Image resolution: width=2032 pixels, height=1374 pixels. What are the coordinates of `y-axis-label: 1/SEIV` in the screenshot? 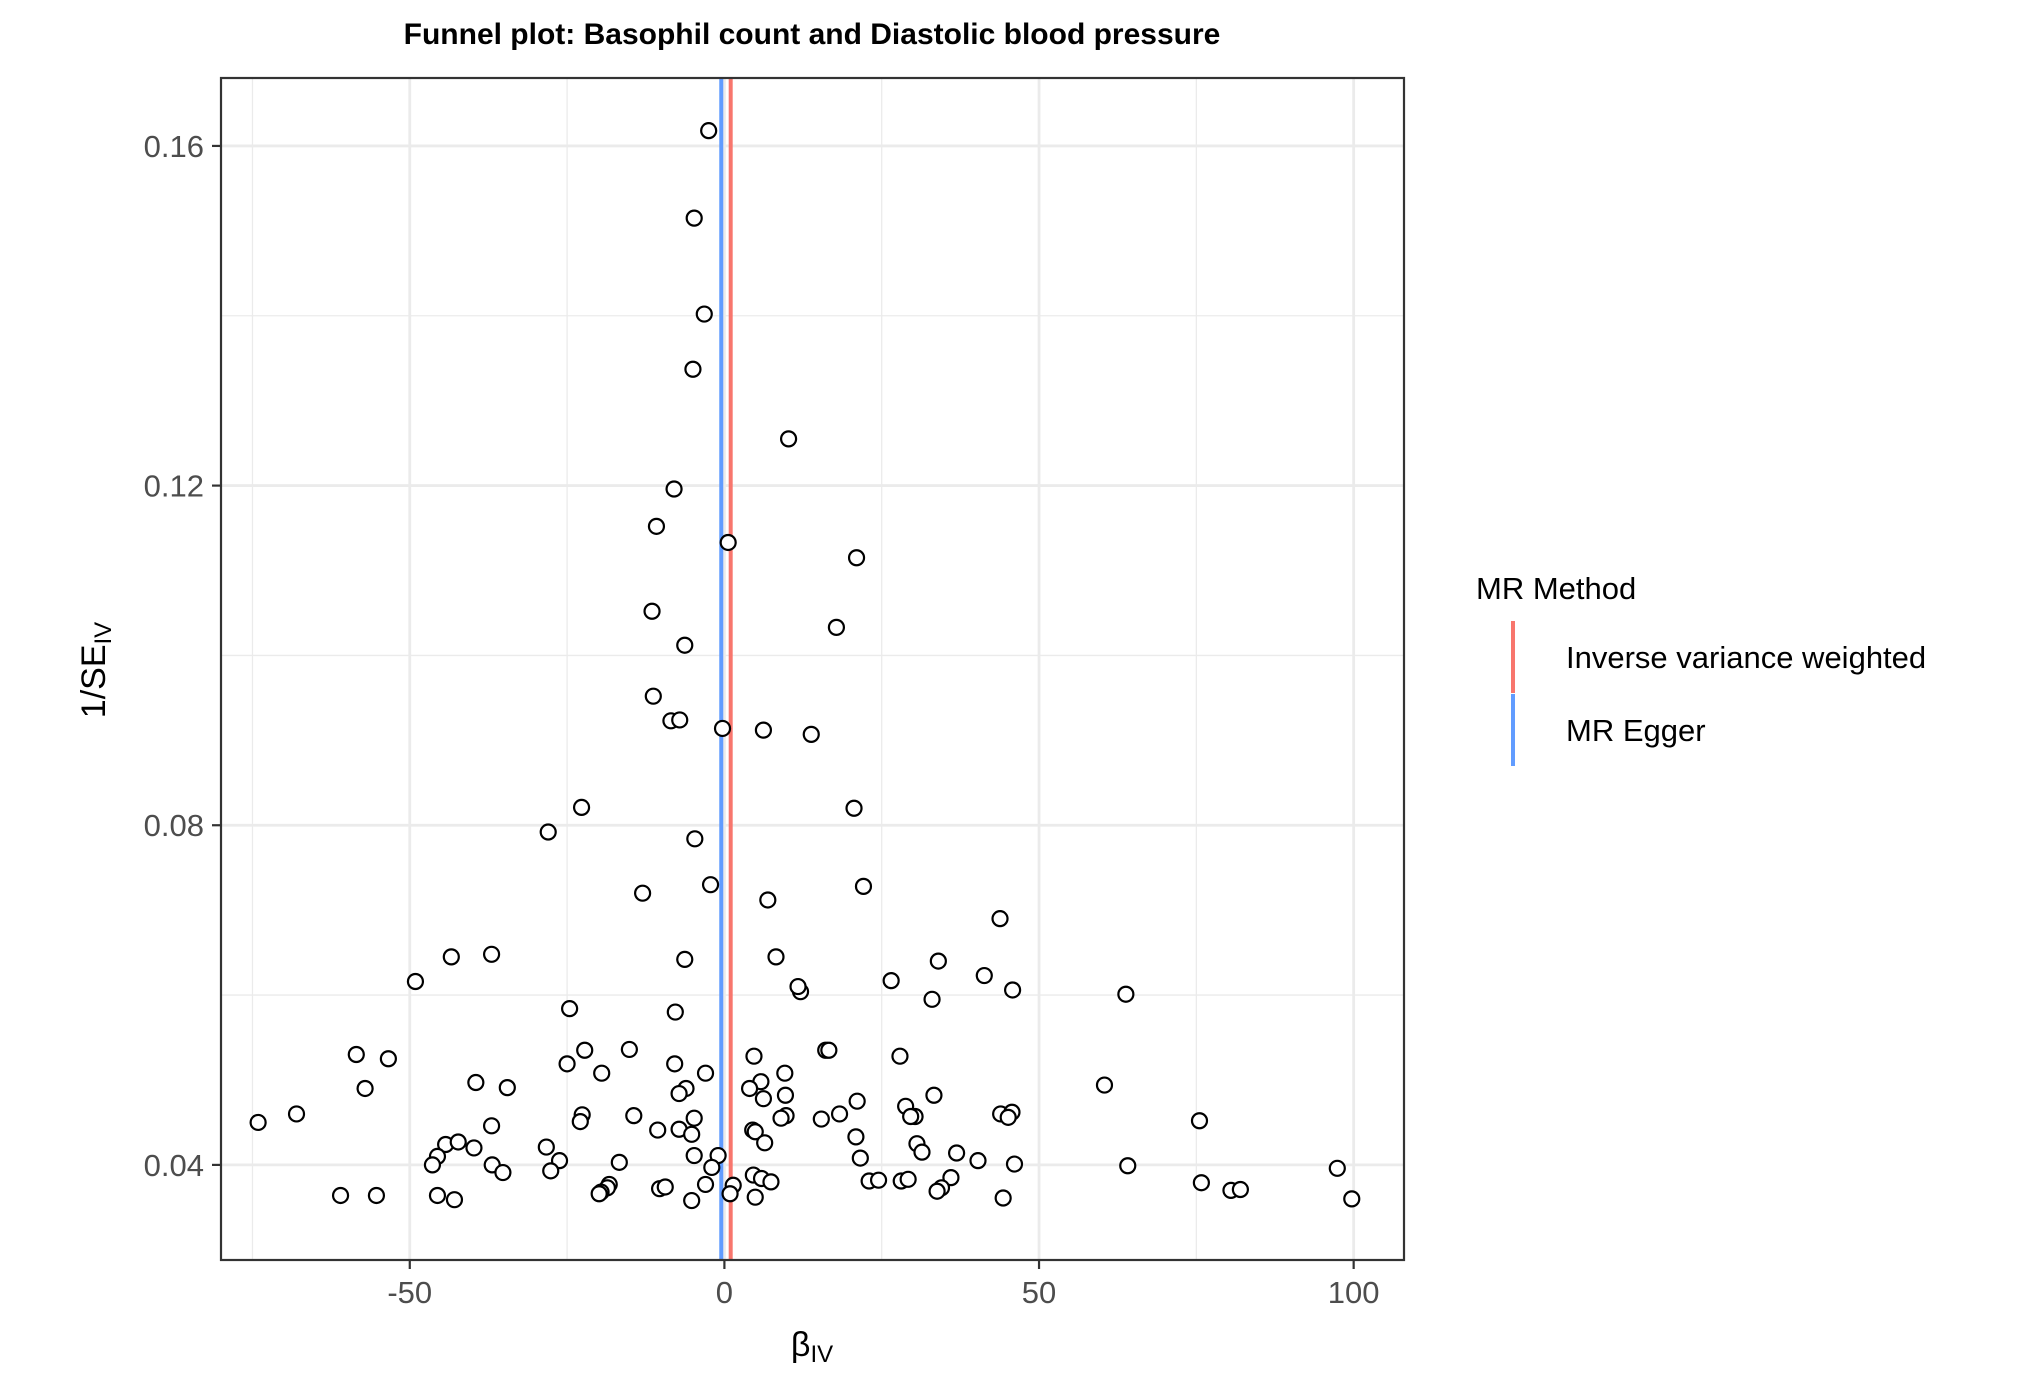 It's located at (96, 670).